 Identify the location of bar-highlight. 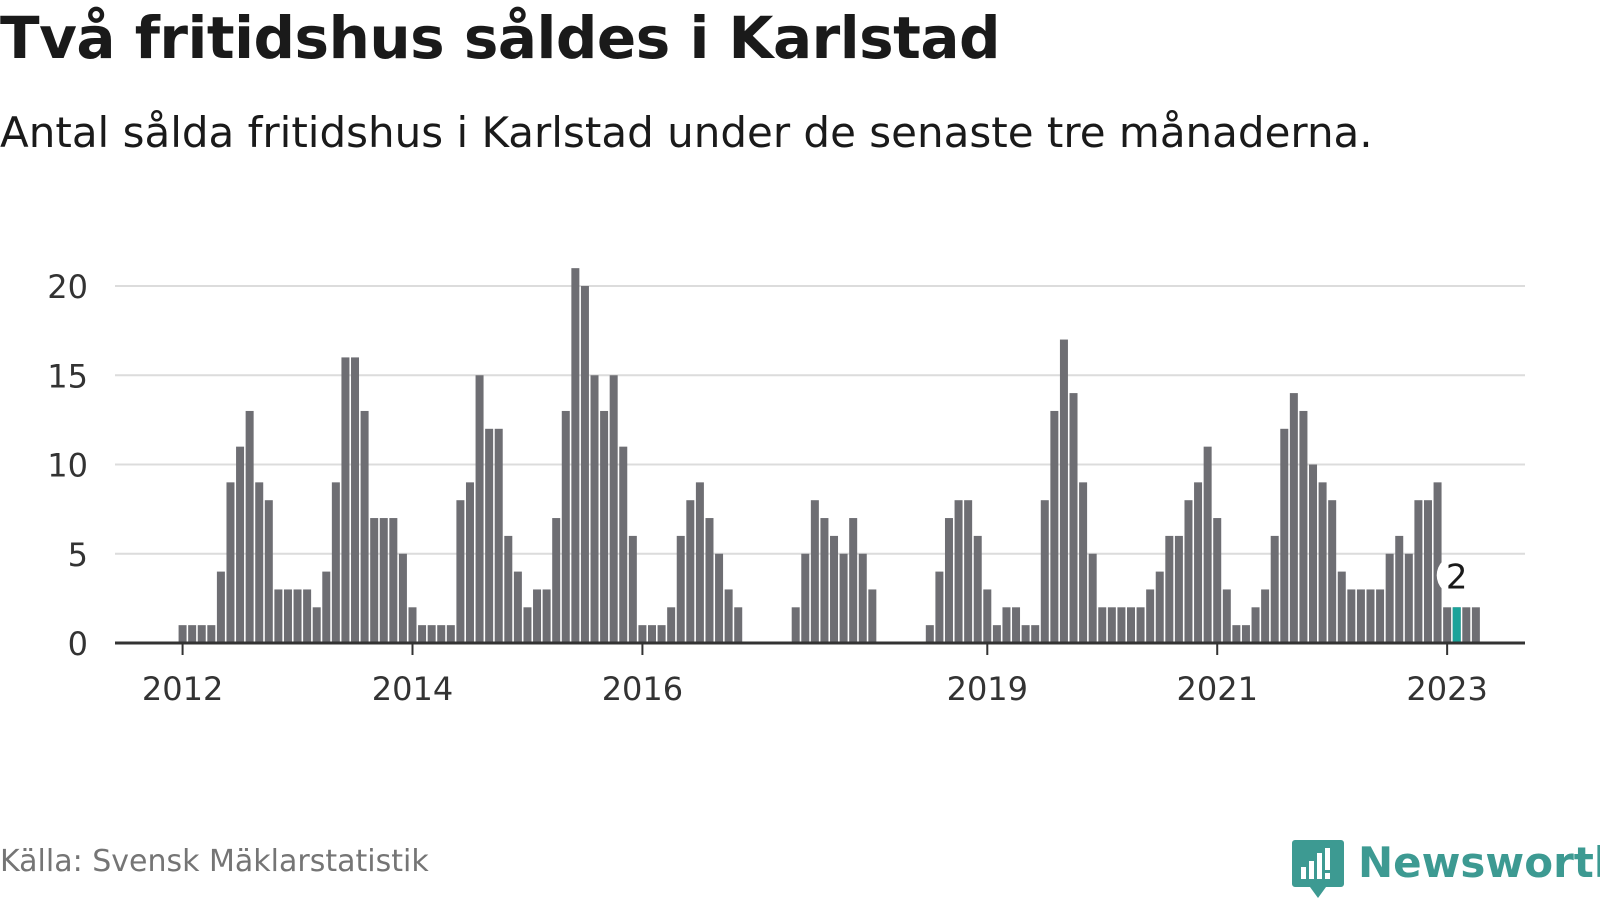
(1456, 625).